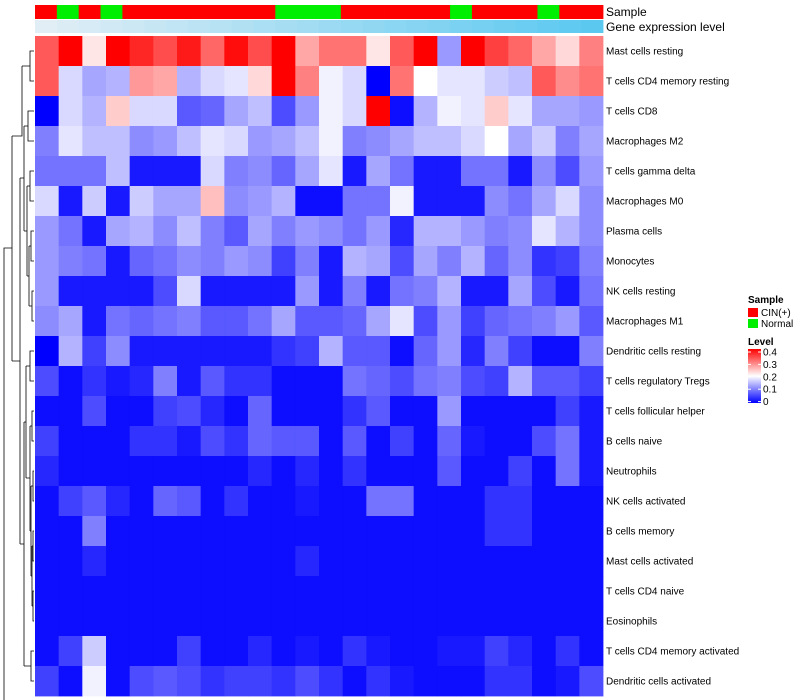 The image size is (800, 700). I want to click on row-label: T cells CD4 naive, so click(645, 592).